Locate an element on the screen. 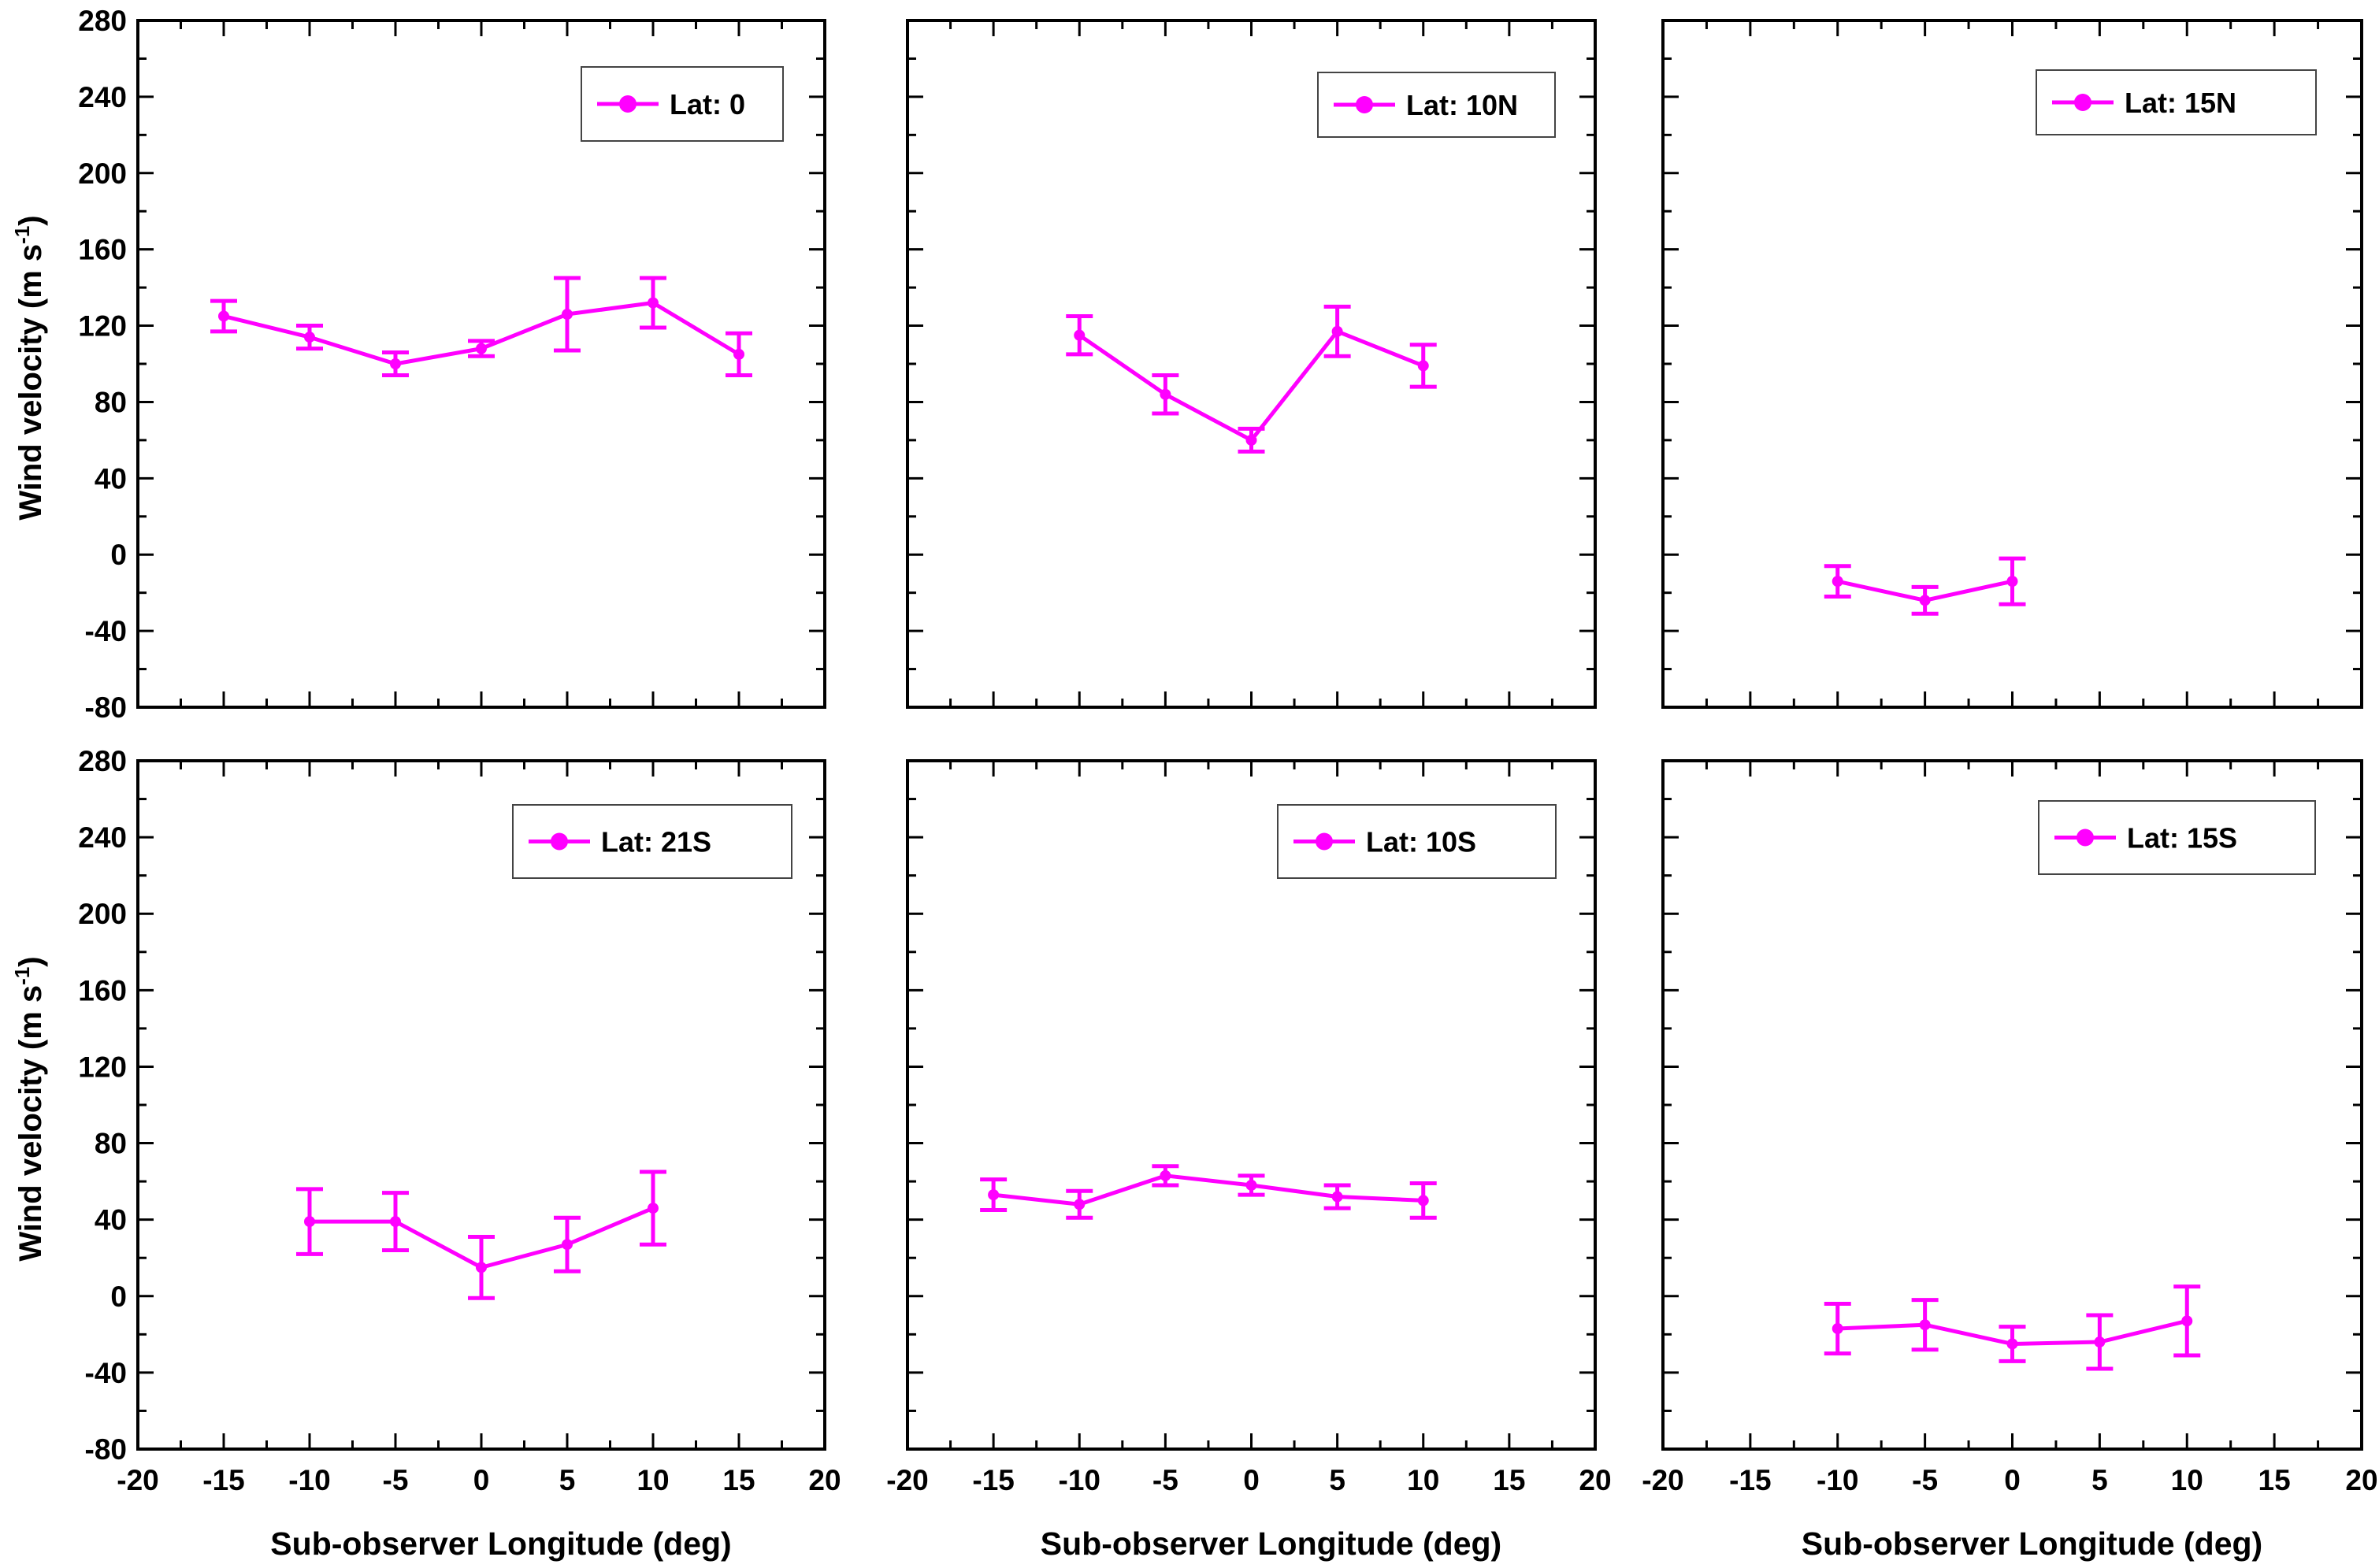 Image resolution: width=2379 pixels, height=1568 pixels. chart-panel-2: Lat: 10N is located at coordinates (1251, 364).